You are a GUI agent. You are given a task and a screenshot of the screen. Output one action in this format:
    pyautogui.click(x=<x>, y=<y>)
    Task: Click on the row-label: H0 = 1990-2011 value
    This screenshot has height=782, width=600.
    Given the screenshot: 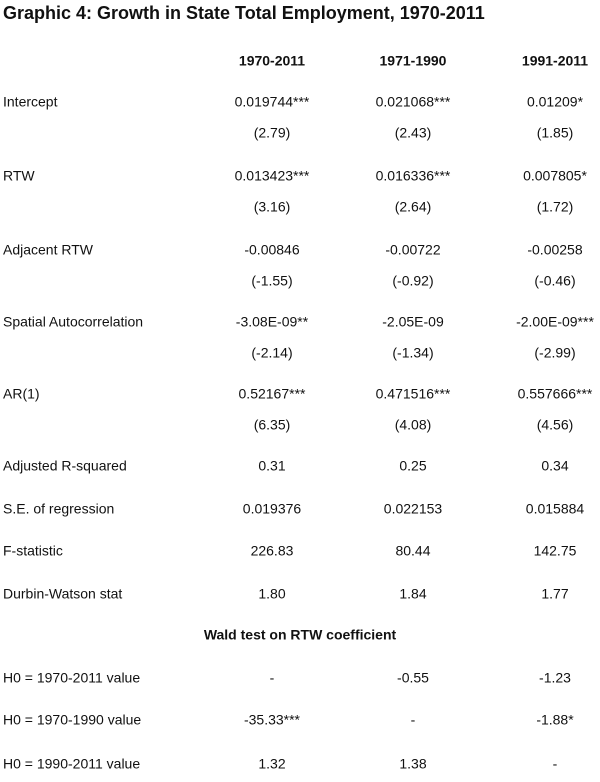 What is the action you would take?
    pyautogui.click(x=71, y=764)
    